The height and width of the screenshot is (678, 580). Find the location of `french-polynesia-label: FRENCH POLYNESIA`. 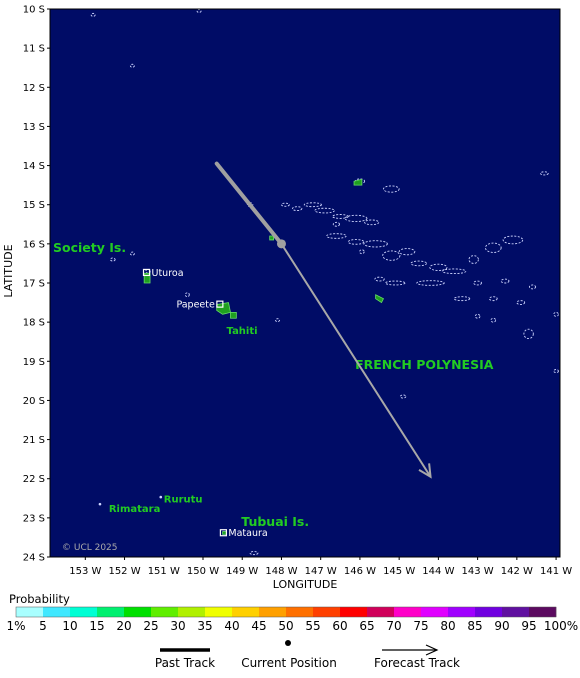

french-polynesia-label: FRENCH POLYNESIA is located at coordinates (424, 364).